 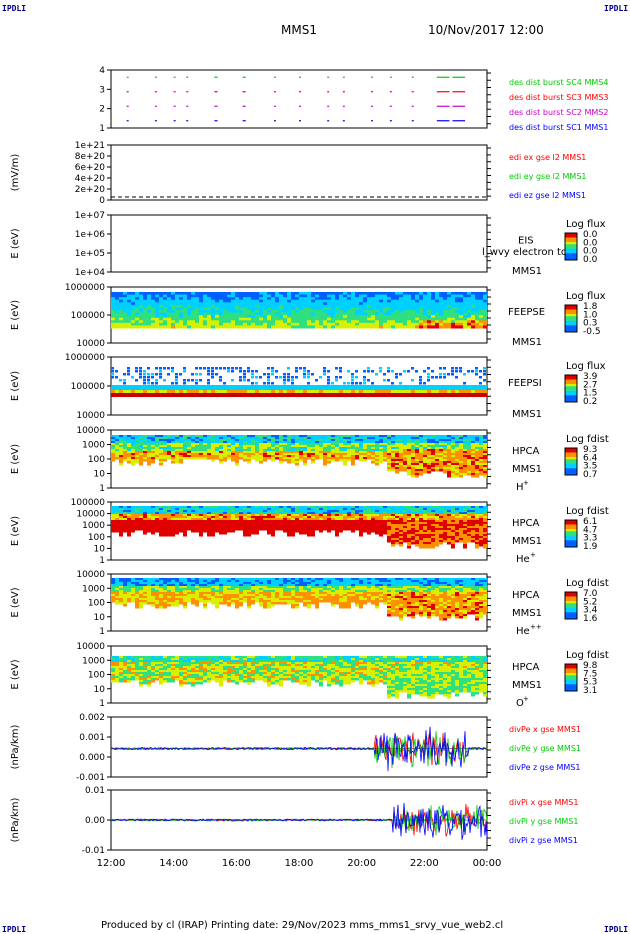 What do you see at coordinates (558, 127) in the screenshot?
I see `legend-entry: des dist burst SC1 MMS1` at bounding box center [558, 127].